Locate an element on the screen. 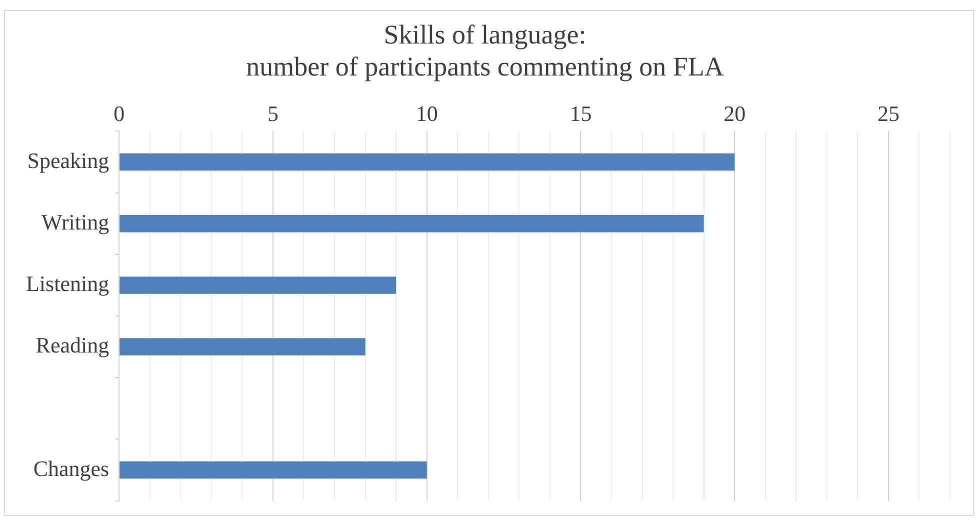 This screenshot has width=978, height=520. x-tick-label: 15 is located at coordinates (581, 113).